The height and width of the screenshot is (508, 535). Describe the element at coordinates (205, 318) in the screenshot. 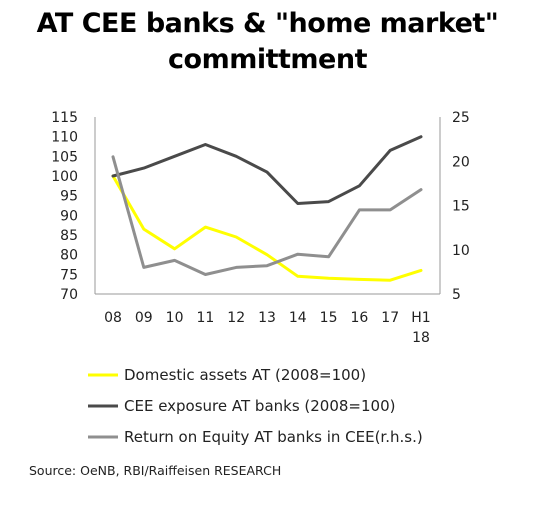

I see `x-tick-label: 11` at that location.